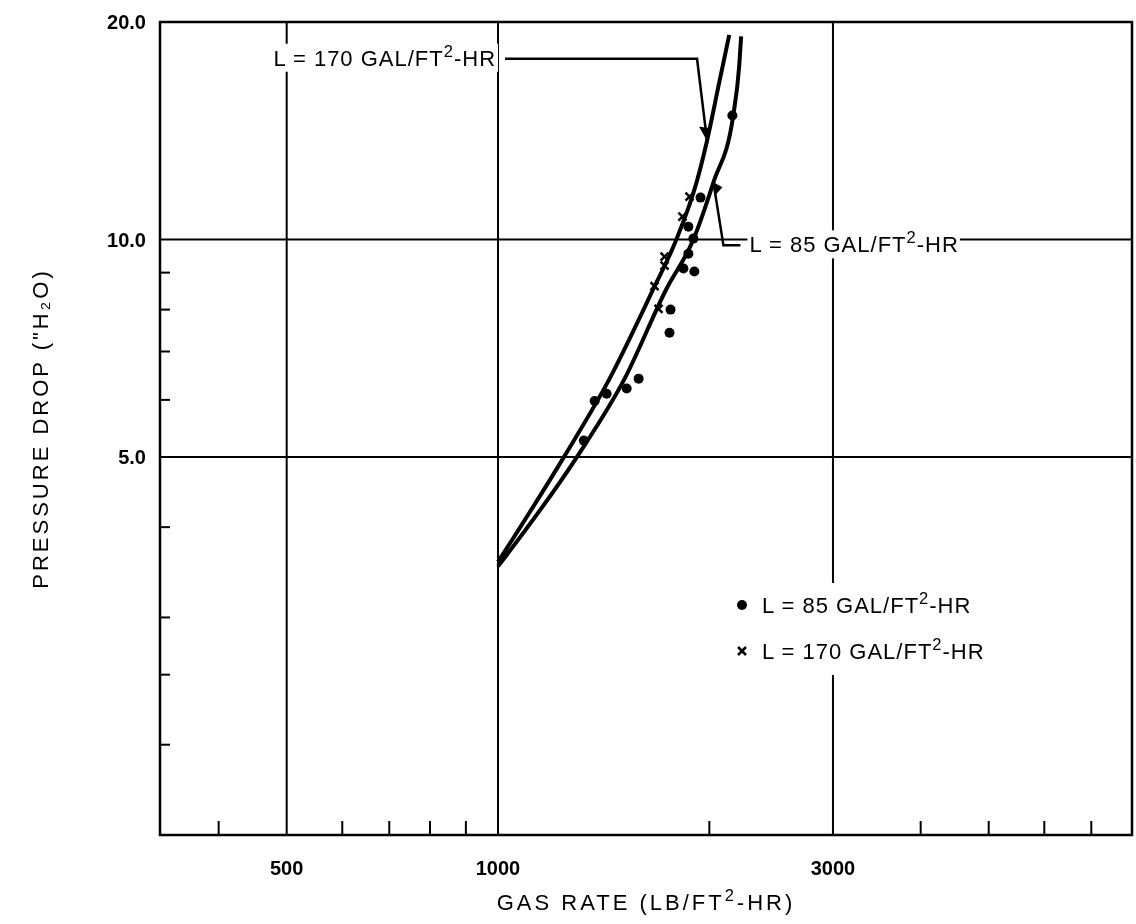 This screenshot has width=1136, height=924. I want to click on x-tick-label: 3000, so click(833, 868).